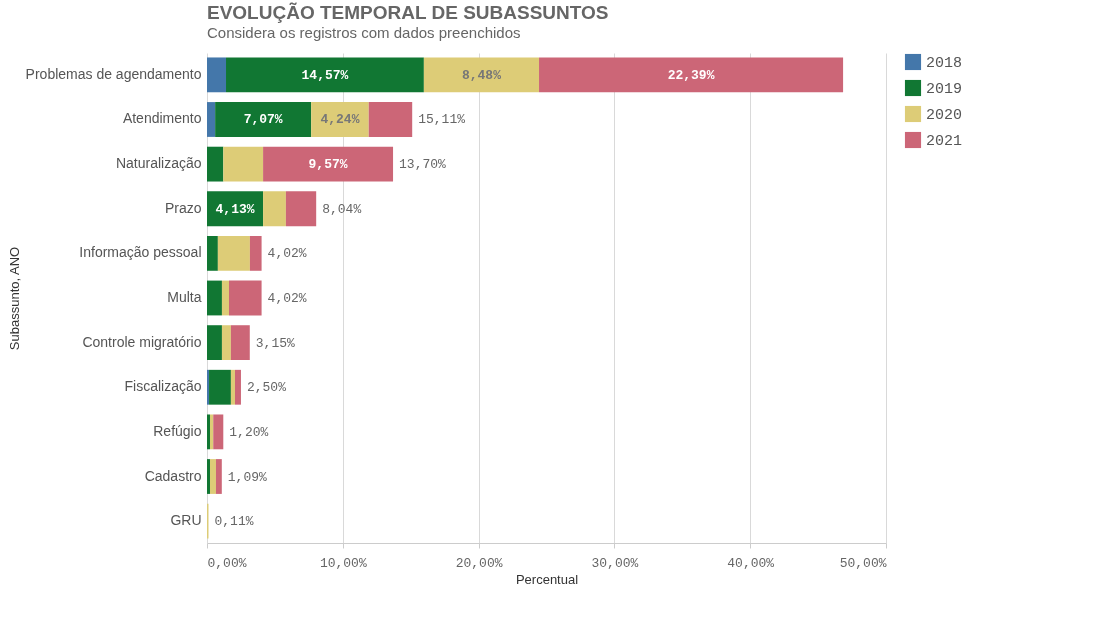 The width and height of the screenshot is (1103, 632). What do you see at coordinates (691, 75) in the screenshot?
I see `data-label: 22,39%` at bounding box center [691, 75].